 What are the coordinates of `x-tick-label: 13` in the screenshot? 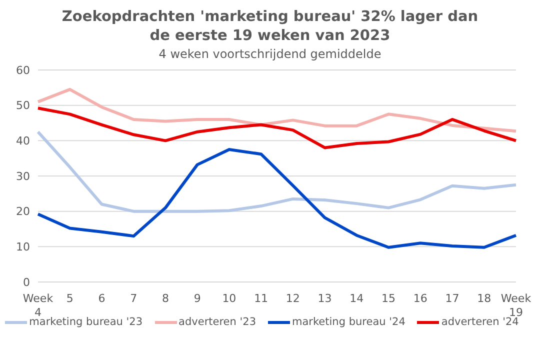 It's located at (325, 298).